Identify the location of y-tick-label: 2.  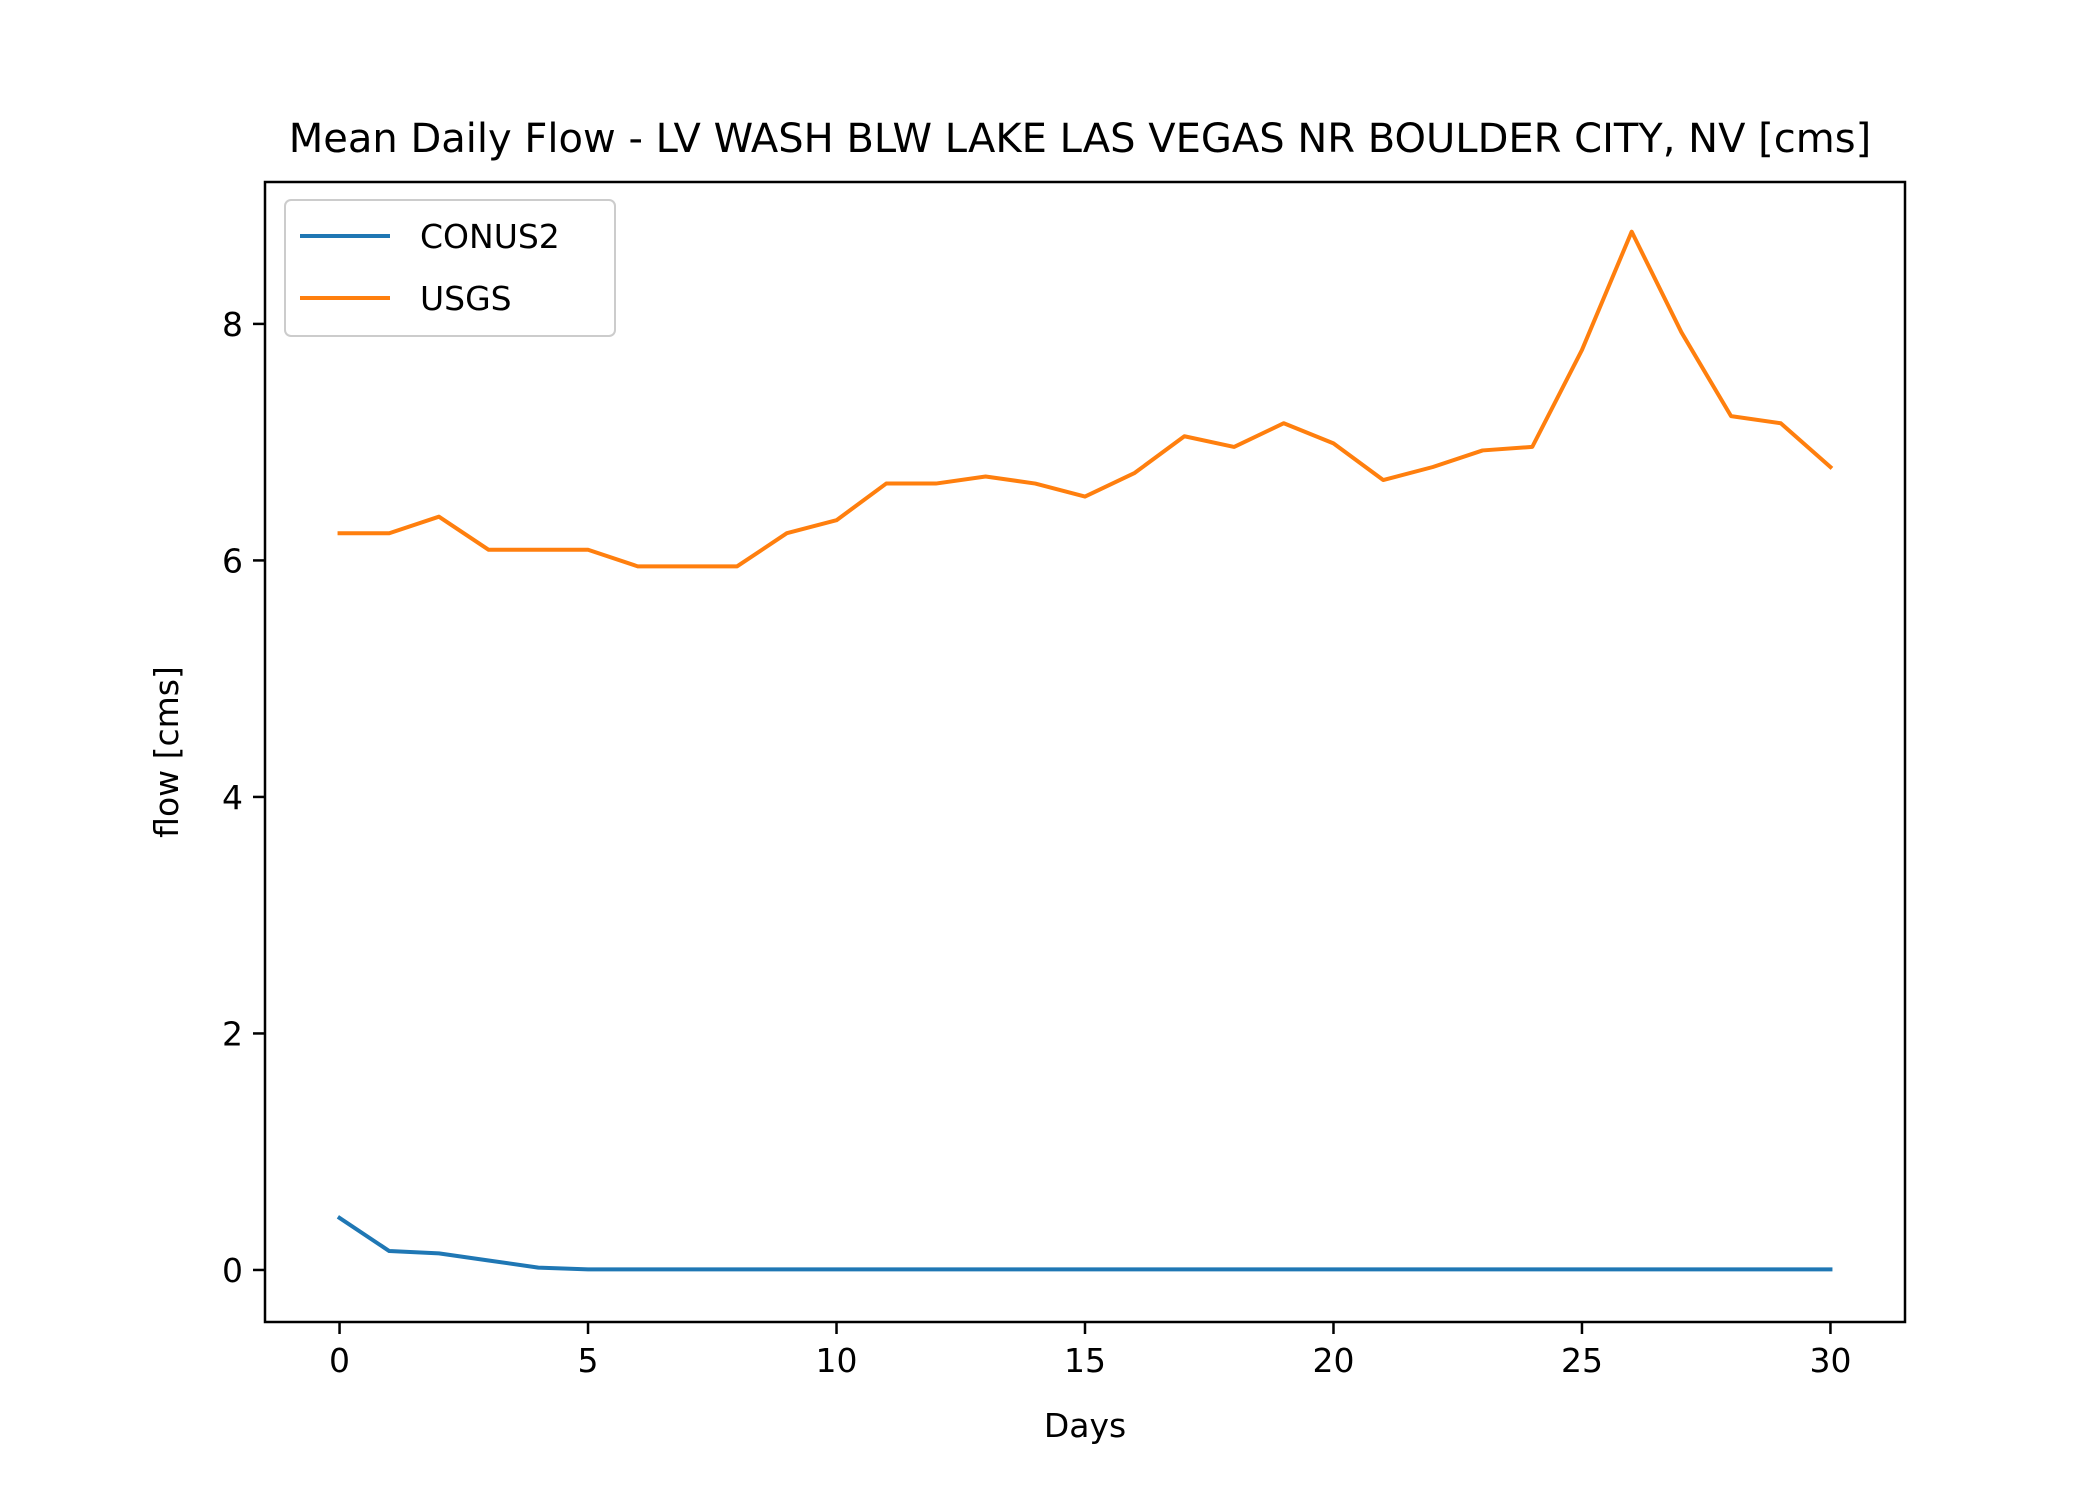
(232, 1033).